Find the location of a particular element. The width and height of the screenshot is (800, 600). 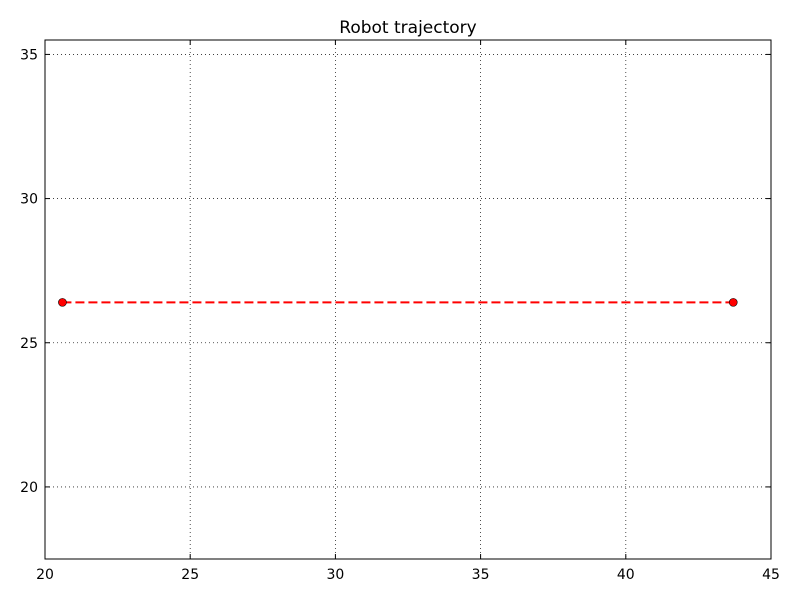

y-tick-label: 25 is located at coordinates (29, 344).